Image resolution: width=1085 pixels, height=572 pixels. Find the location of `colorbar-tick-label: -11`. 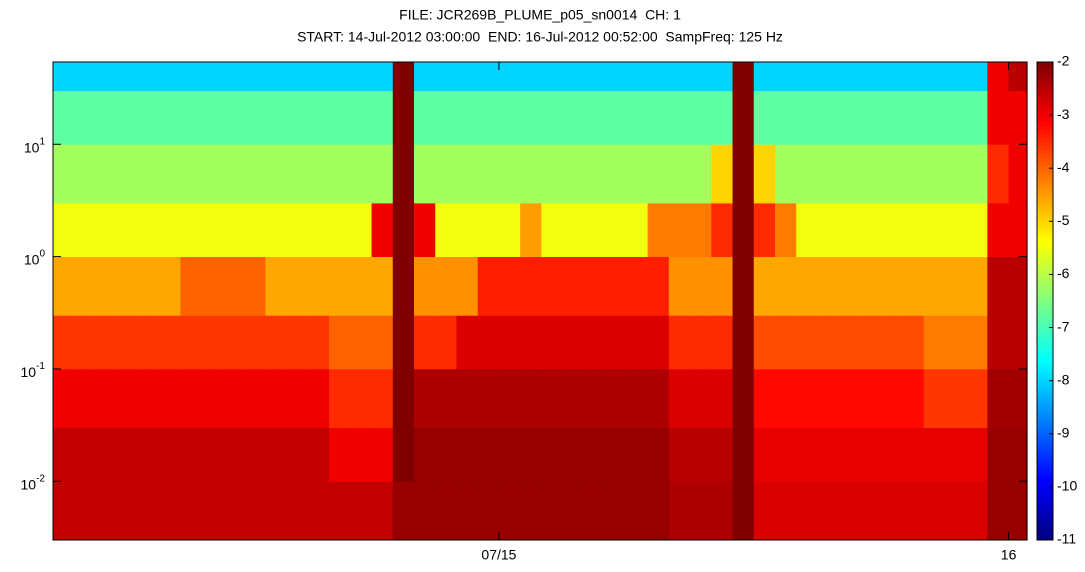

colorbar-tick-label: -11 is located at coordinates (1066, 539).